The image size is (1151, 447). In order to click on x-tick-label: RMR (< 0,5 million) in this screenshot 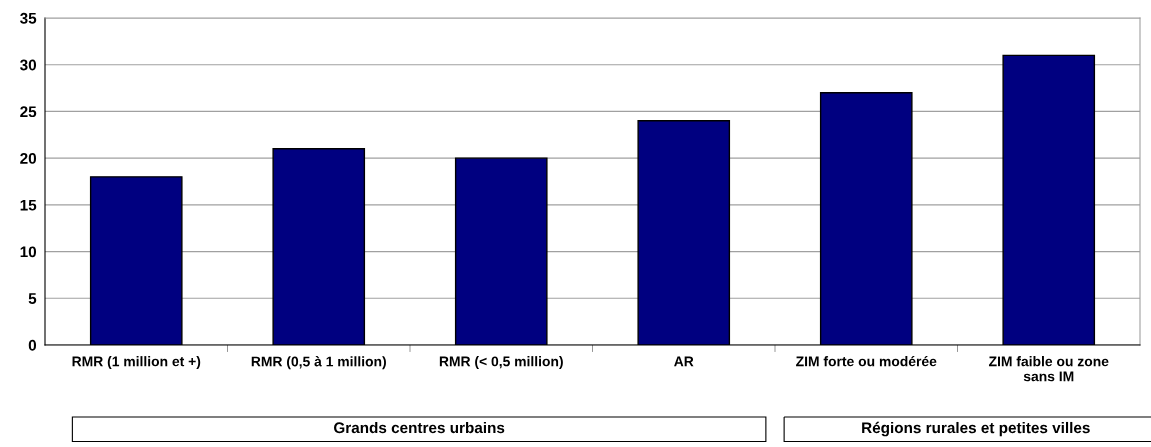, I will do `click(501, 363)`.